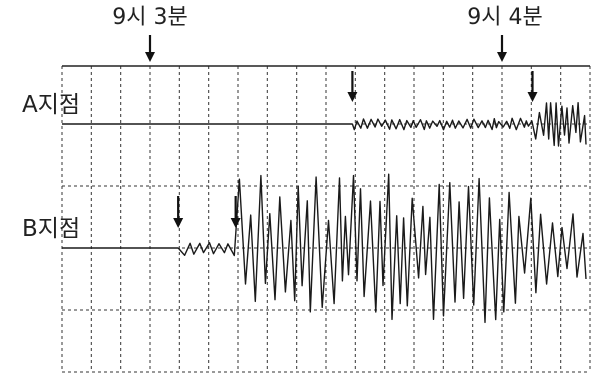 This screenshot has width=595, height=376. What do you see at coordinates (235, 212) in the screenshot?
I see `station-b-s-wave-arrow` at bounding box center [235, 212].